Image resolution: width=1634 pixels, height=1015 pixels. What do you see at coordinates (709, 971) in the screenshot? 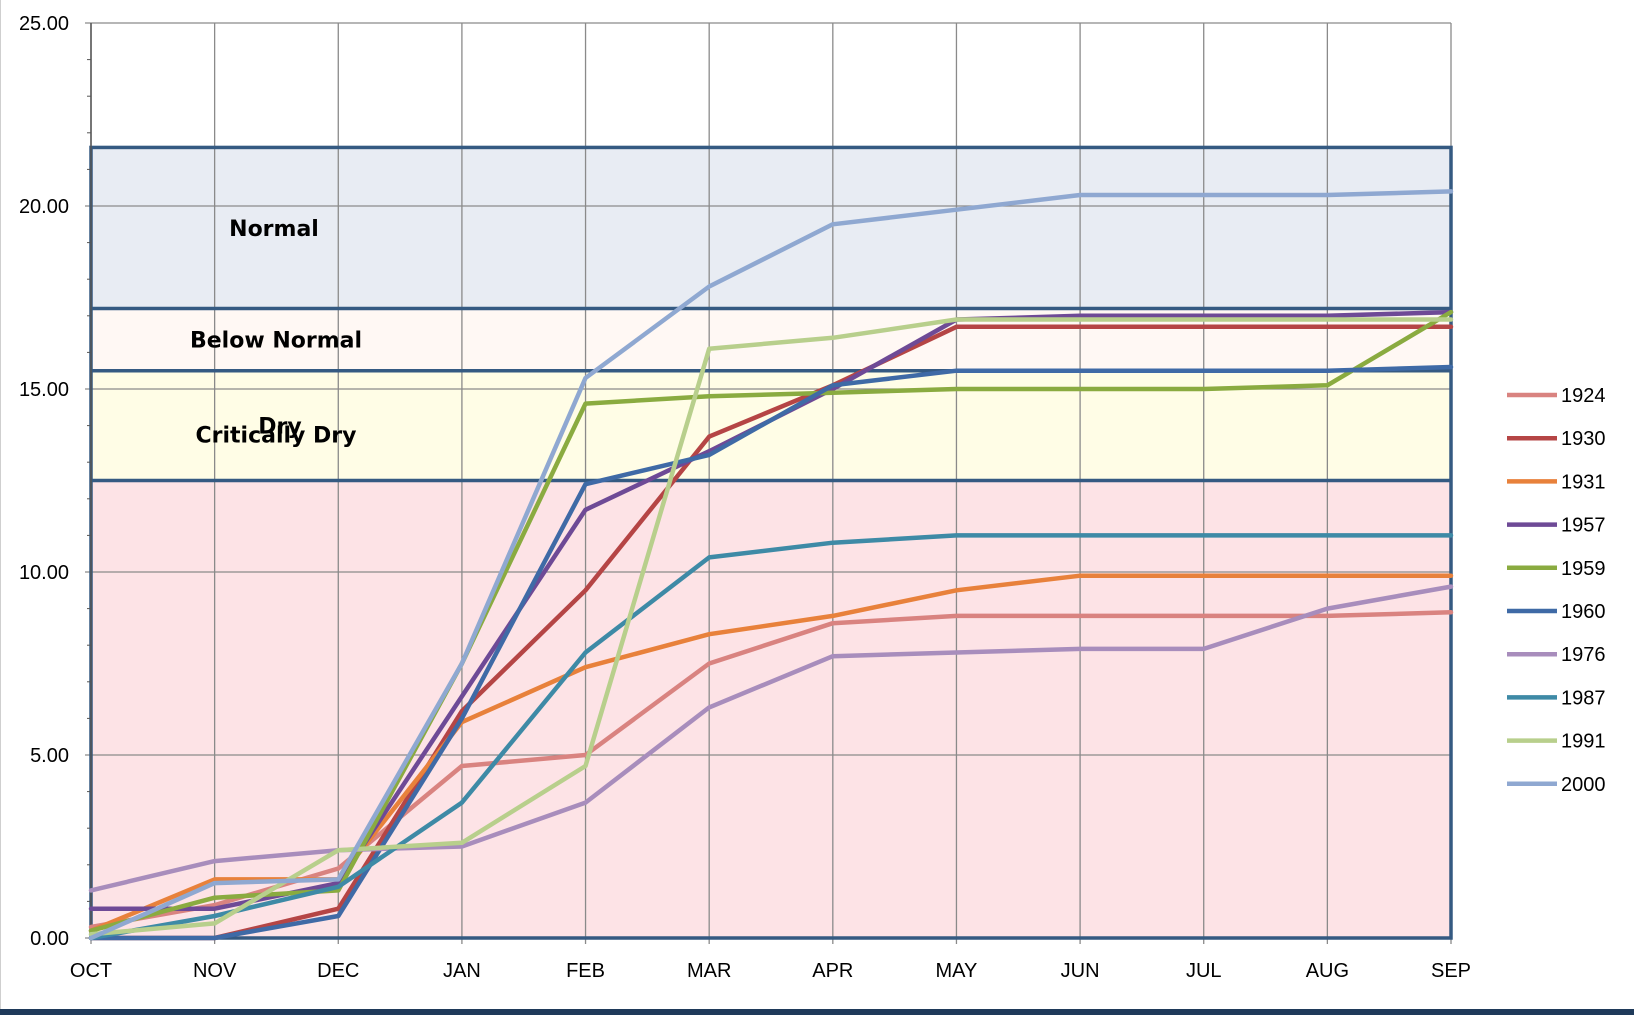
I see `x-tick-label-mar: MAR` at bounding box center [709, 971].